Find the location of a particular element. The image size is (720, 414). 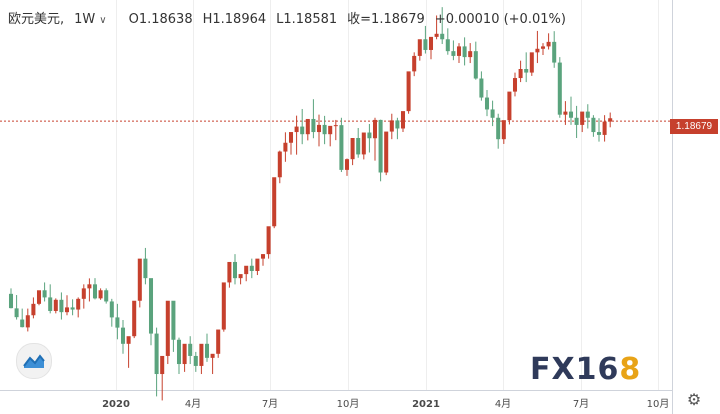

fx168-watermark: FX168 is located at coordinates (586, 369).